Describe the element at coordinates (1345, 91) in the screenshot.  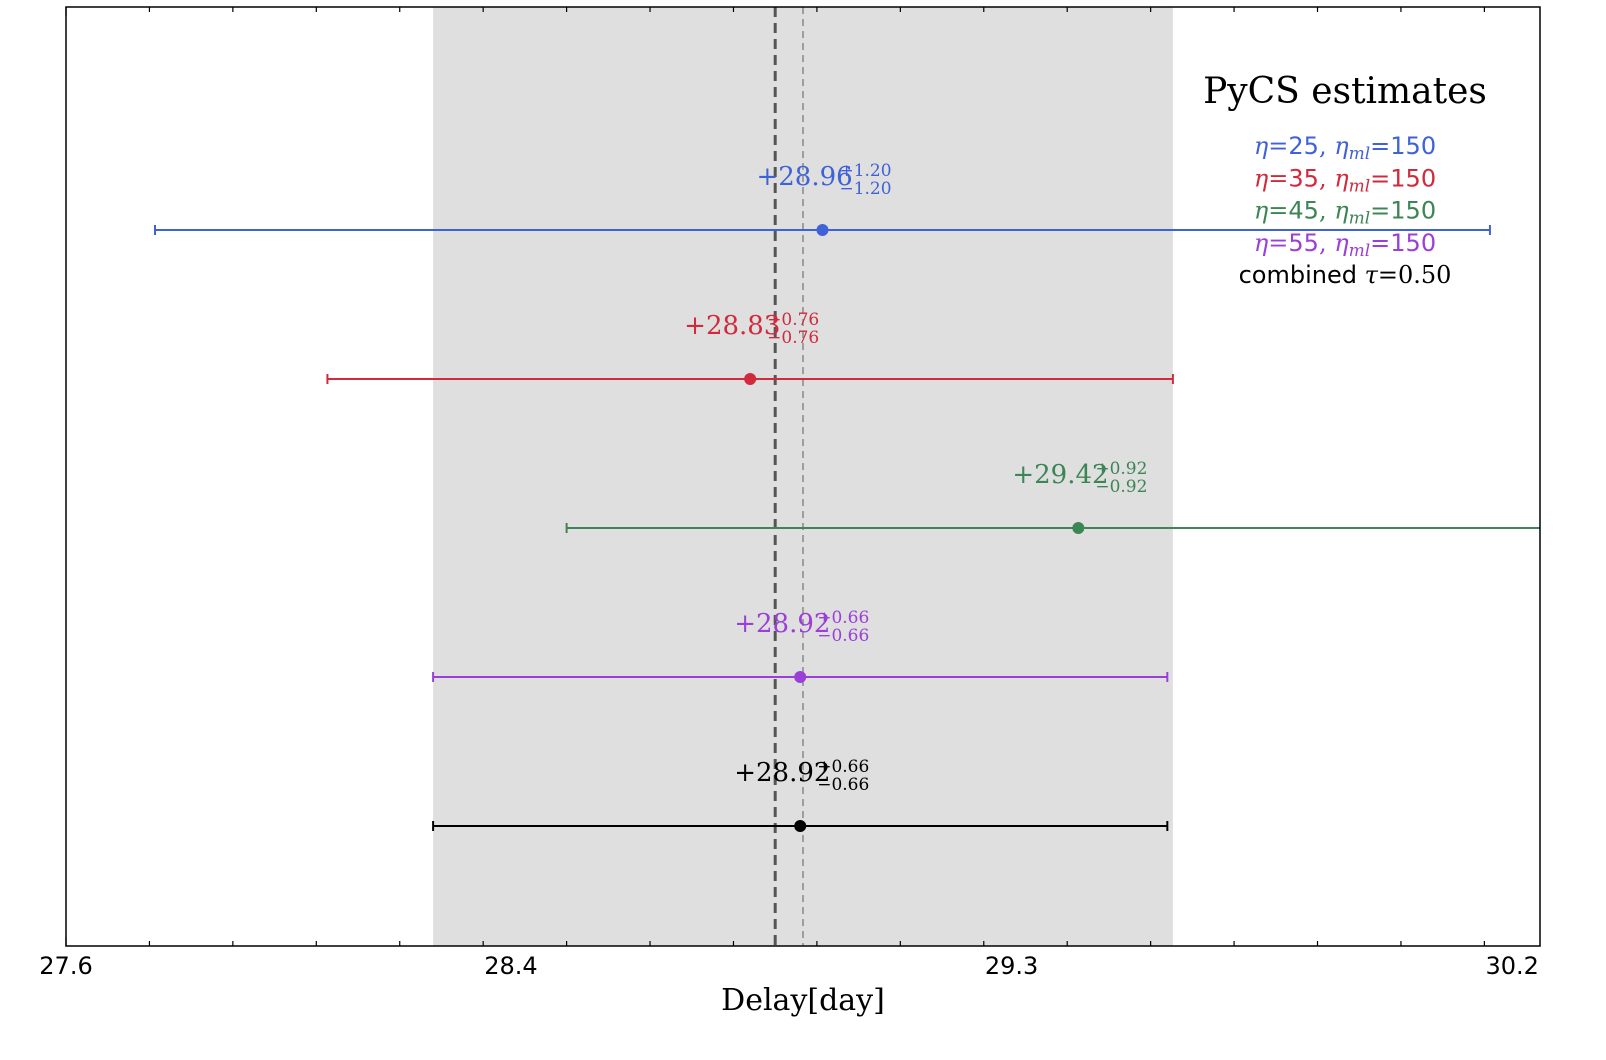
I see `legend-title: PyCS estimates` at that location.